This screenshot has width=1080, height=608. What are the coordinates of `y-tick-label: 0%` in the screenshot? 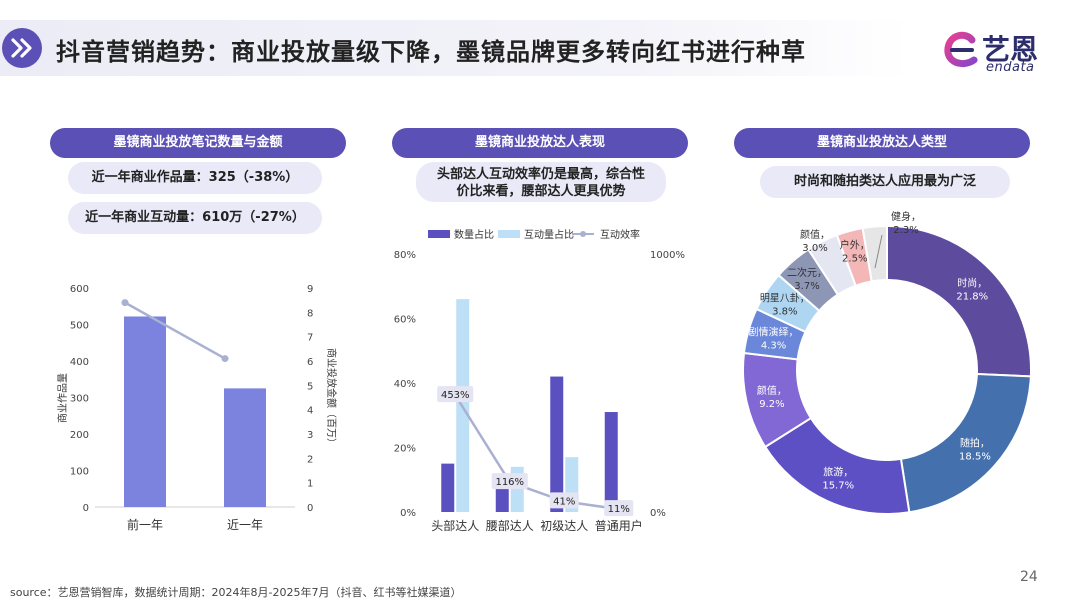 It's located at (408, 513).